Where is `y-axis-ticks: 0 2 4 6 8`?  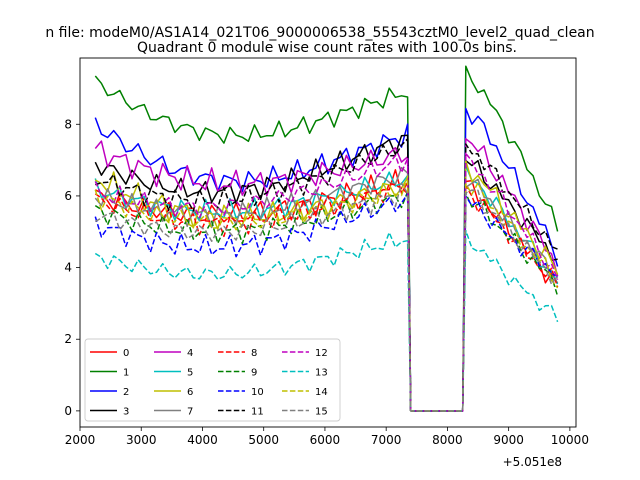 y-axis-ticks: 0 2 4 6 8 is located at coordinates (72, 267).